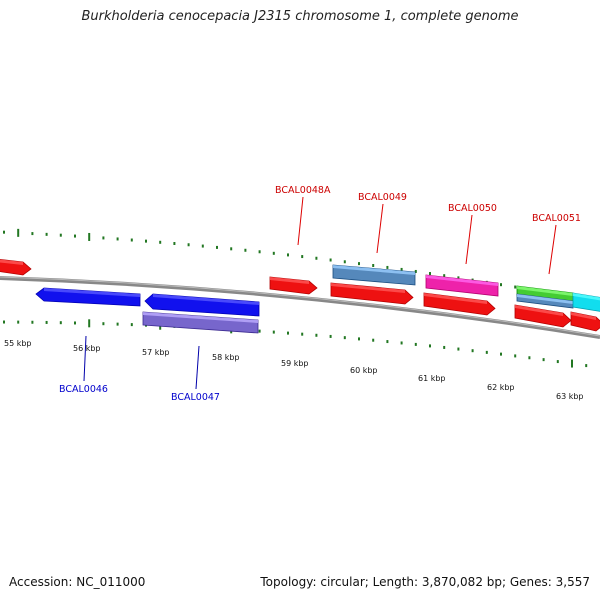  What do you see at coordinates (226, 357) in the screenshot?
I see `kbp-tick-label: 58 kbp` at bounding box center [226, 357].